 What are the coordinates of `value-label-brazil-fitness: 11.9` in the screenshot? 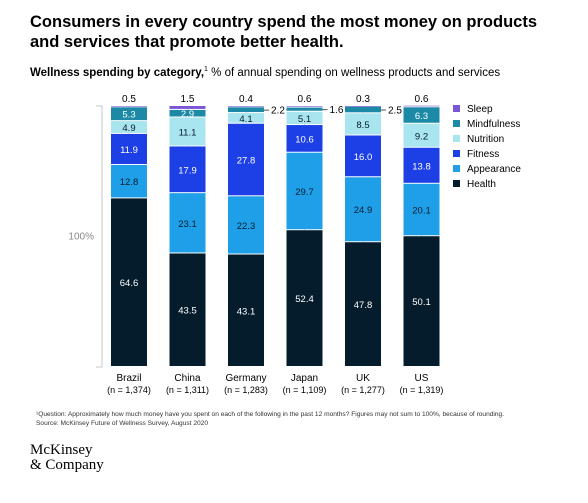 It's located at (129, 150).